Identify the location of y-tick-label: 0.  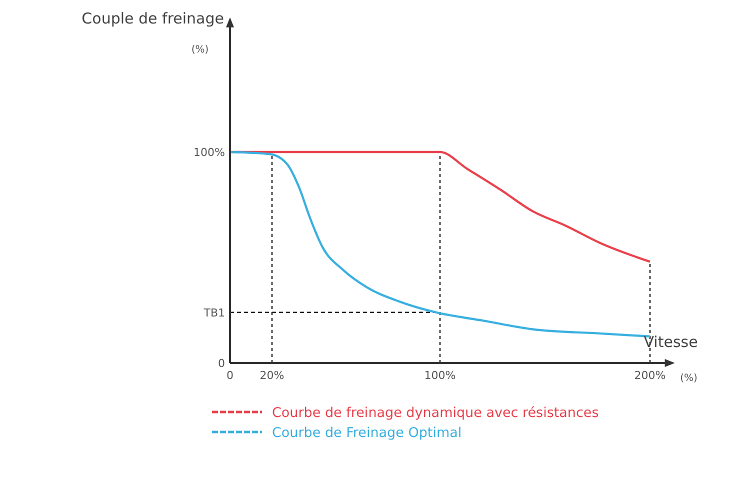
(221, 363).